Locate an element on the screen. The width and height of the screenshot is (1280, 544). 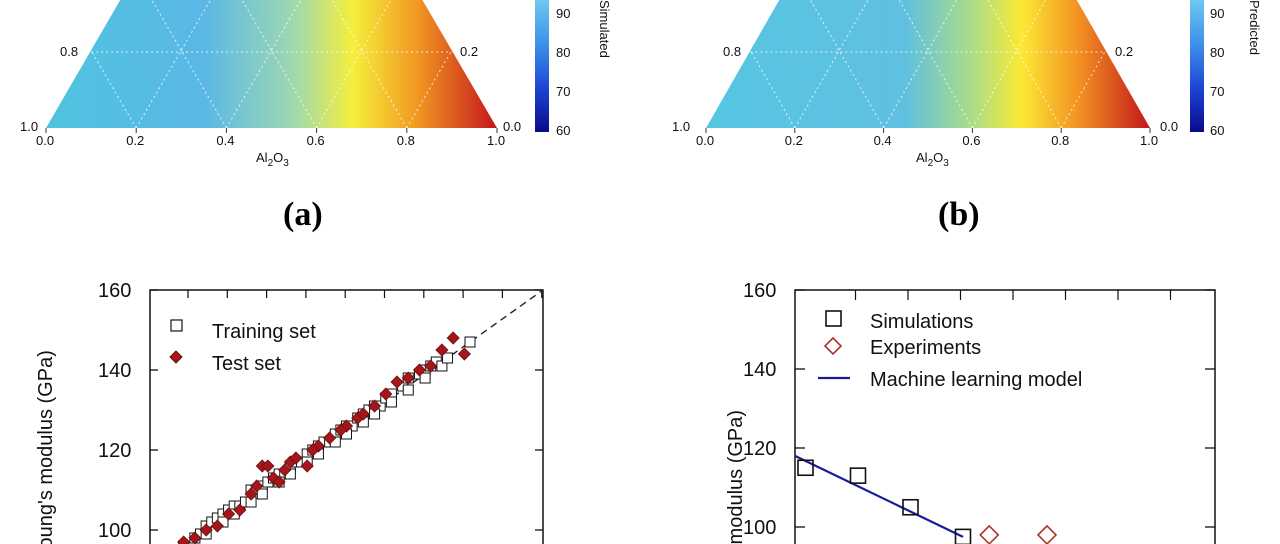
cbar-tick-a-90: 90 is located at coordinates (563, 13).